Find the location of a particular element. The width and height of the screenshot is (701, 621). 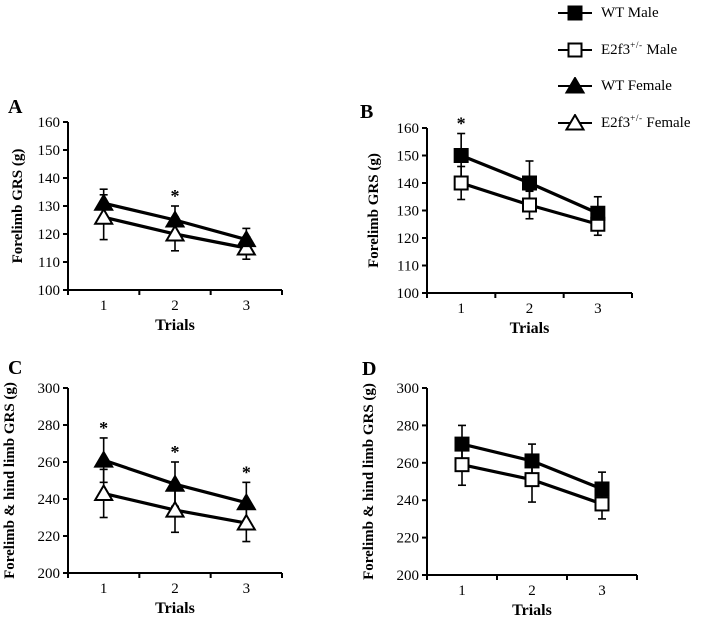

legend-item-wt-female: WT Female is located at coordinates (628, 86).